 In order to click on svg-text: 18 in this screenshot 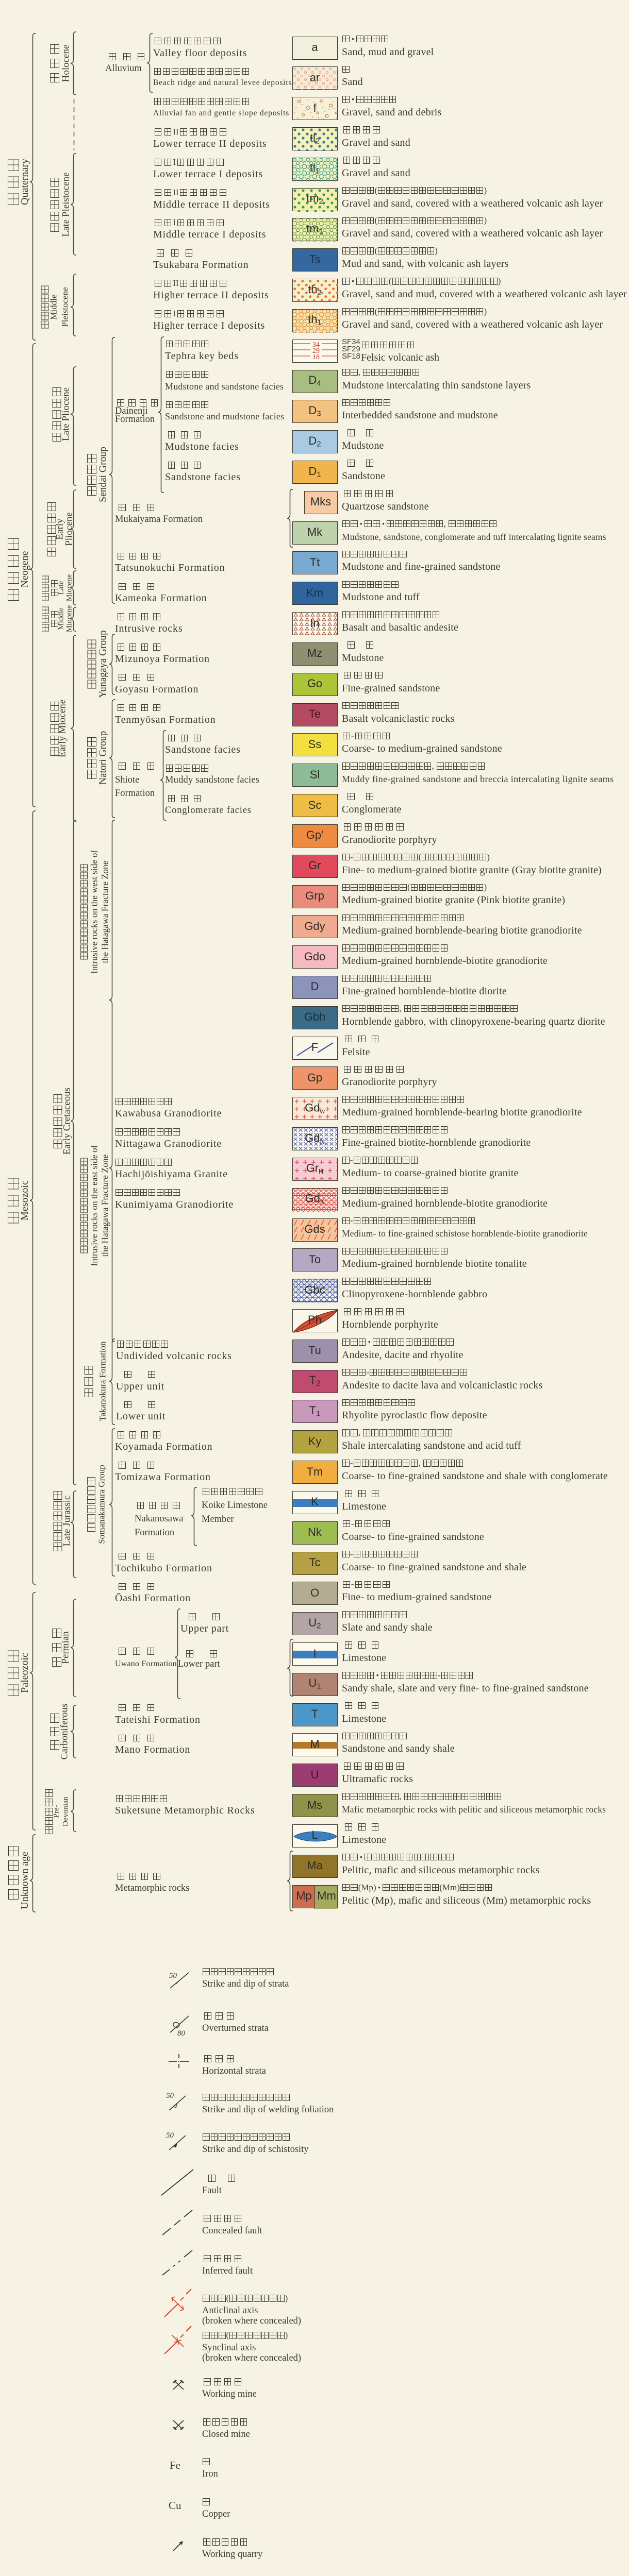, I will do `click(316, 357)`.